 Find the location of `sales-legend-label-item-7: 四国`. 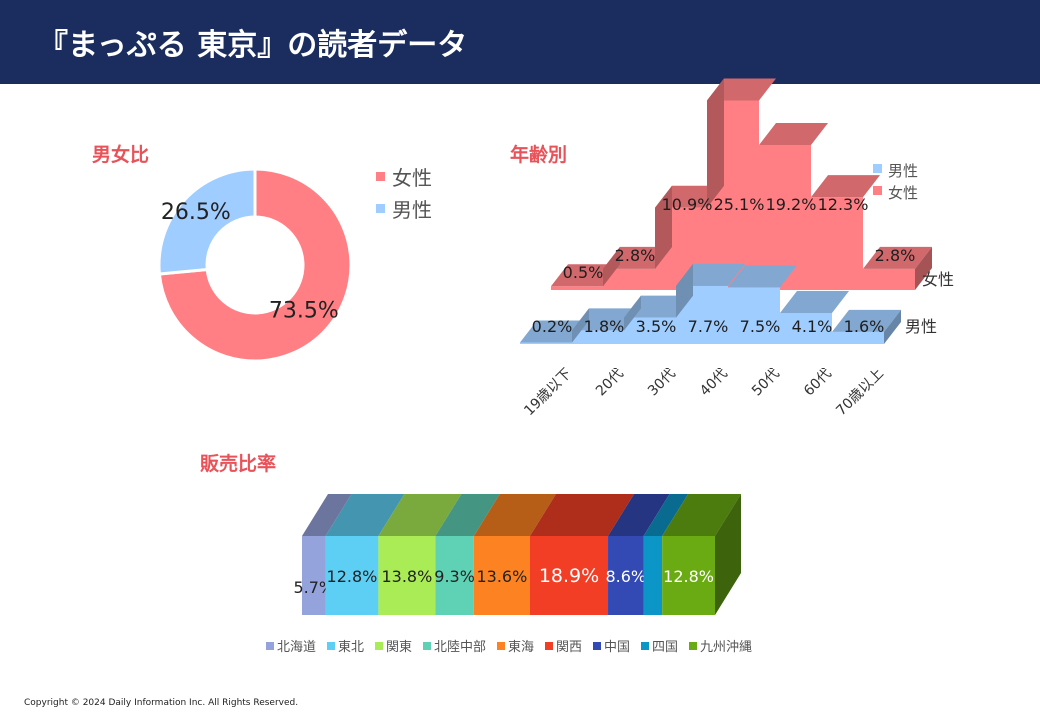

sales-legend-label-item-7: 四国 is located at coordinates (665, 647).